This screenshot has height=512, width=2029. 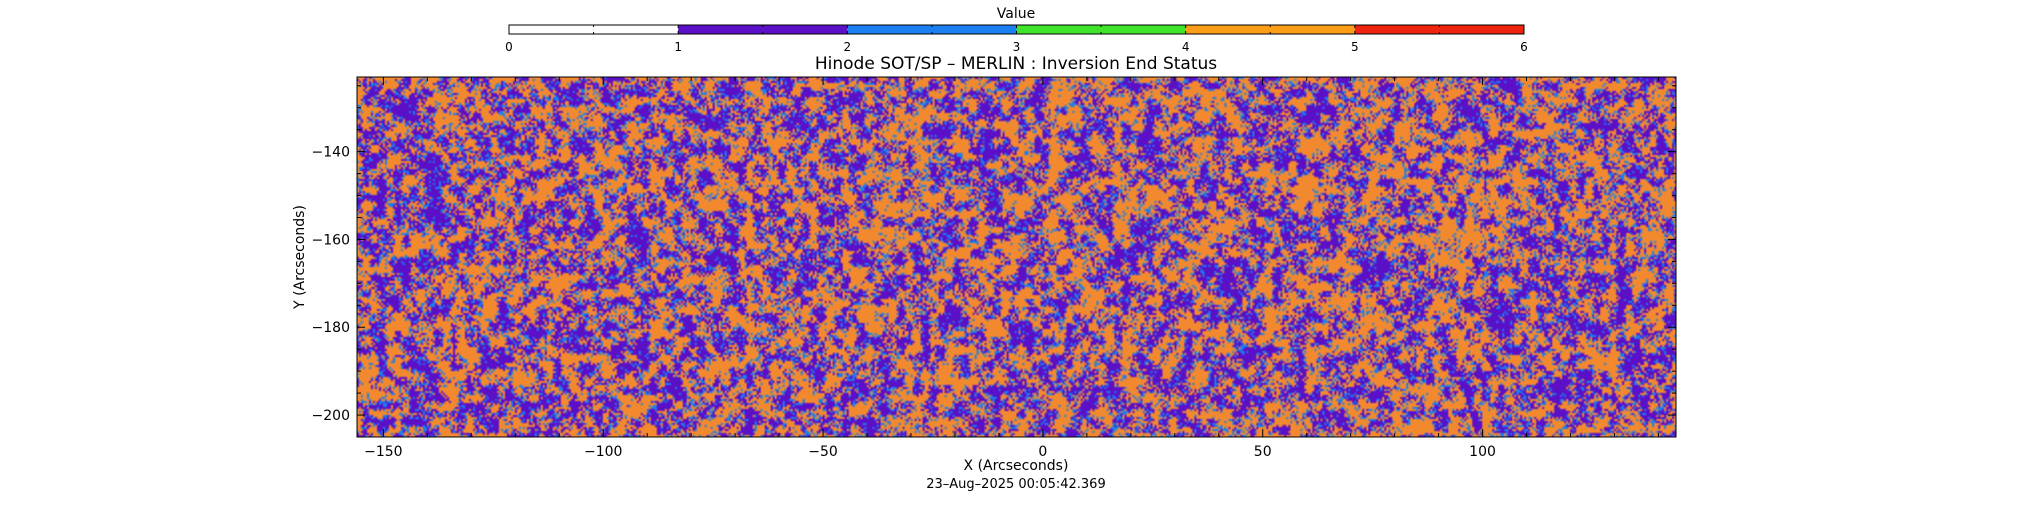 What do you see at coordinates (1263, 452) in the screenshot?
I see `x-tick-label: 50` at bounding box center [1263, 452].